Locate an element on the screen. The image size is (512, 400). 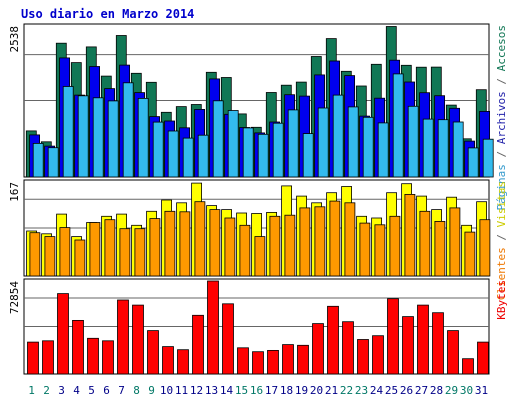
chart-title: Uso diario en Marzo 2014 is located at coordinates (107, 14).